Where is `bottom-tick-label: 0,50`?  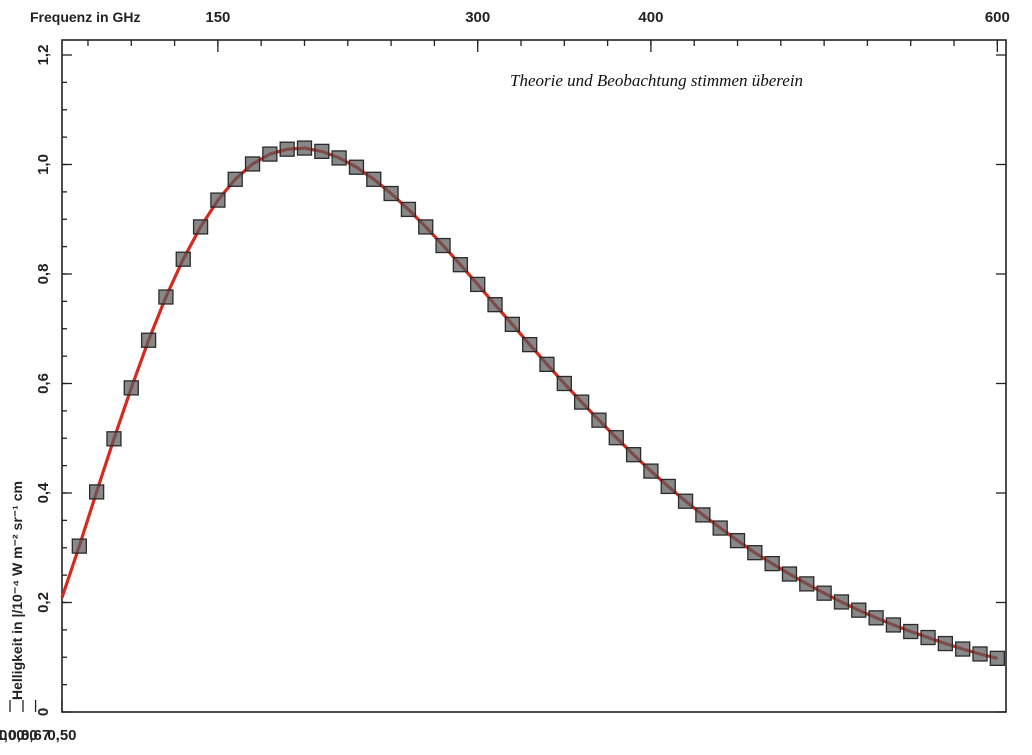
bottom-tick-label: 0,50 is located at coordinates (61, 735).